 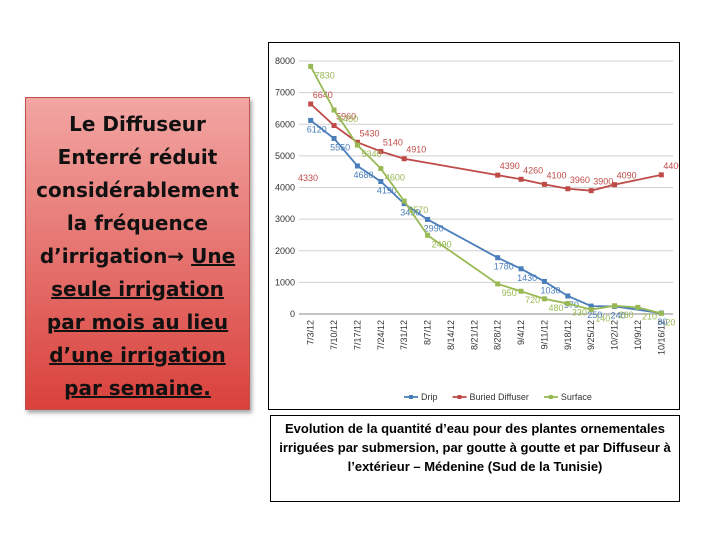 I want to click on y-tick-label: 4000, so click(x=285, y=188).